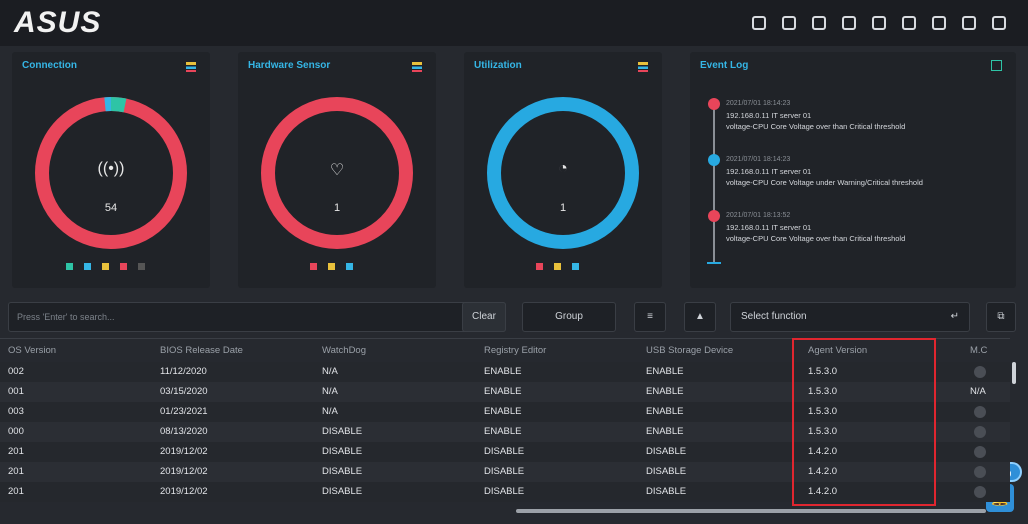 Image resolution: width=1028 pixels, height=524 pixels. What do you see at coordinates (954, 316) in the screenshot?
I see `enter-icon: ↵` at bounding box center [954, 316].